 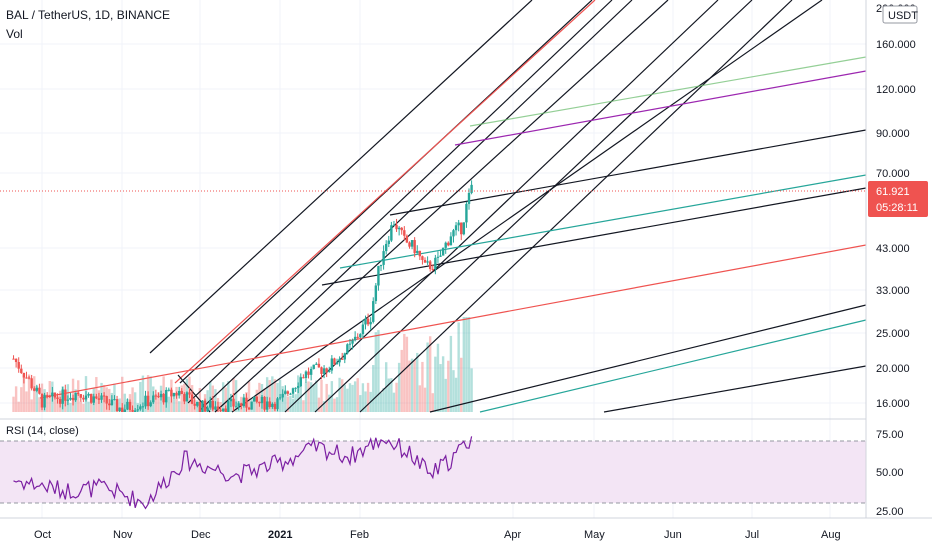 What do you see at coordinates (898, 199) in the screenshot?
I see `last-price-badge: 61.921 05:28:11` at bounding box center [898, 199].